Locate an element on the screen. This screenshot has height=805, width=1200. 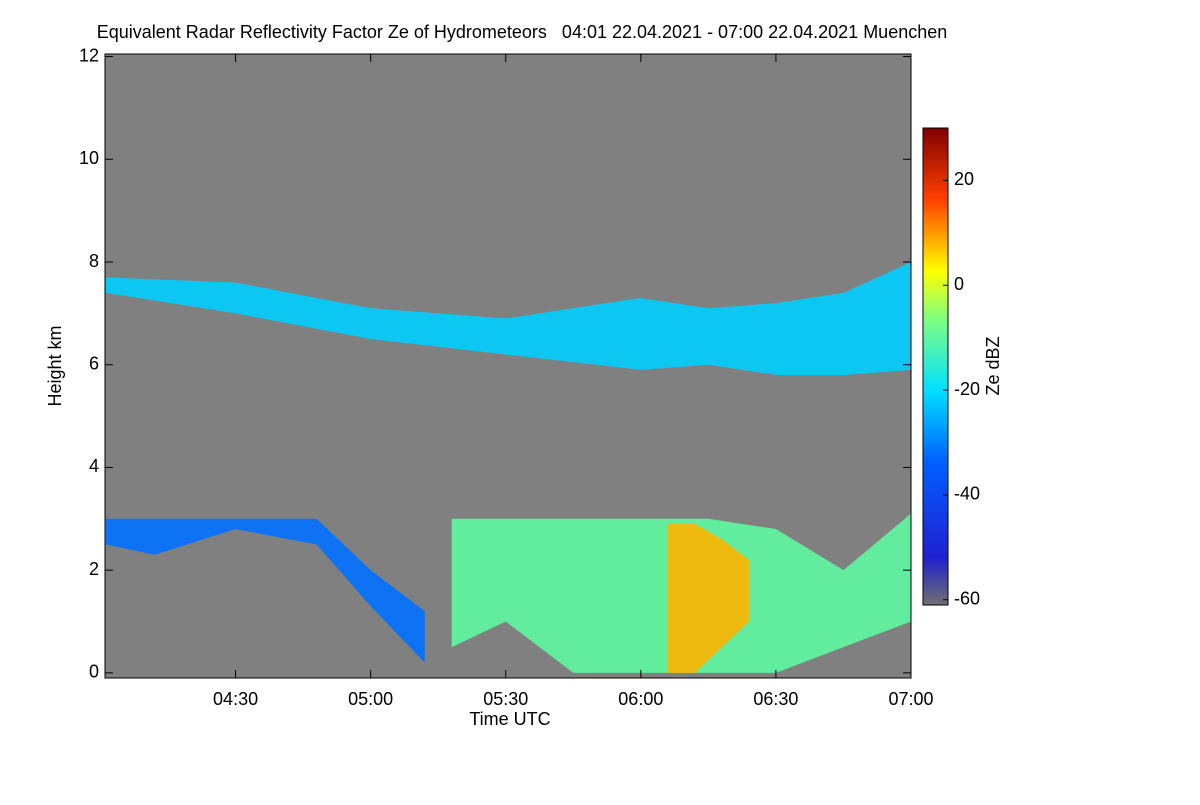
y-tick-label: 2 is located at coordinates (94, 569).